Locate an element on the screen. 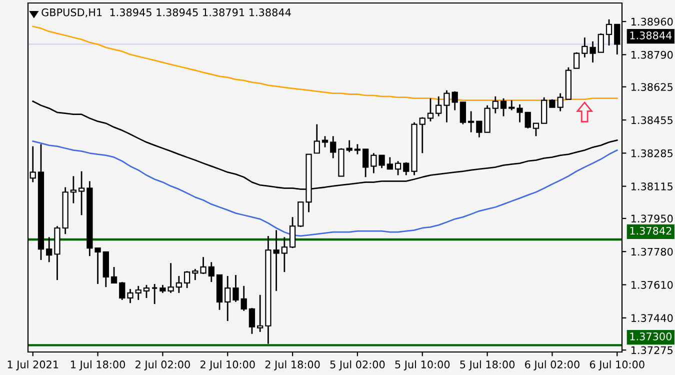  y-tick-label: 1.38790 is located at coordinates (652, 54).